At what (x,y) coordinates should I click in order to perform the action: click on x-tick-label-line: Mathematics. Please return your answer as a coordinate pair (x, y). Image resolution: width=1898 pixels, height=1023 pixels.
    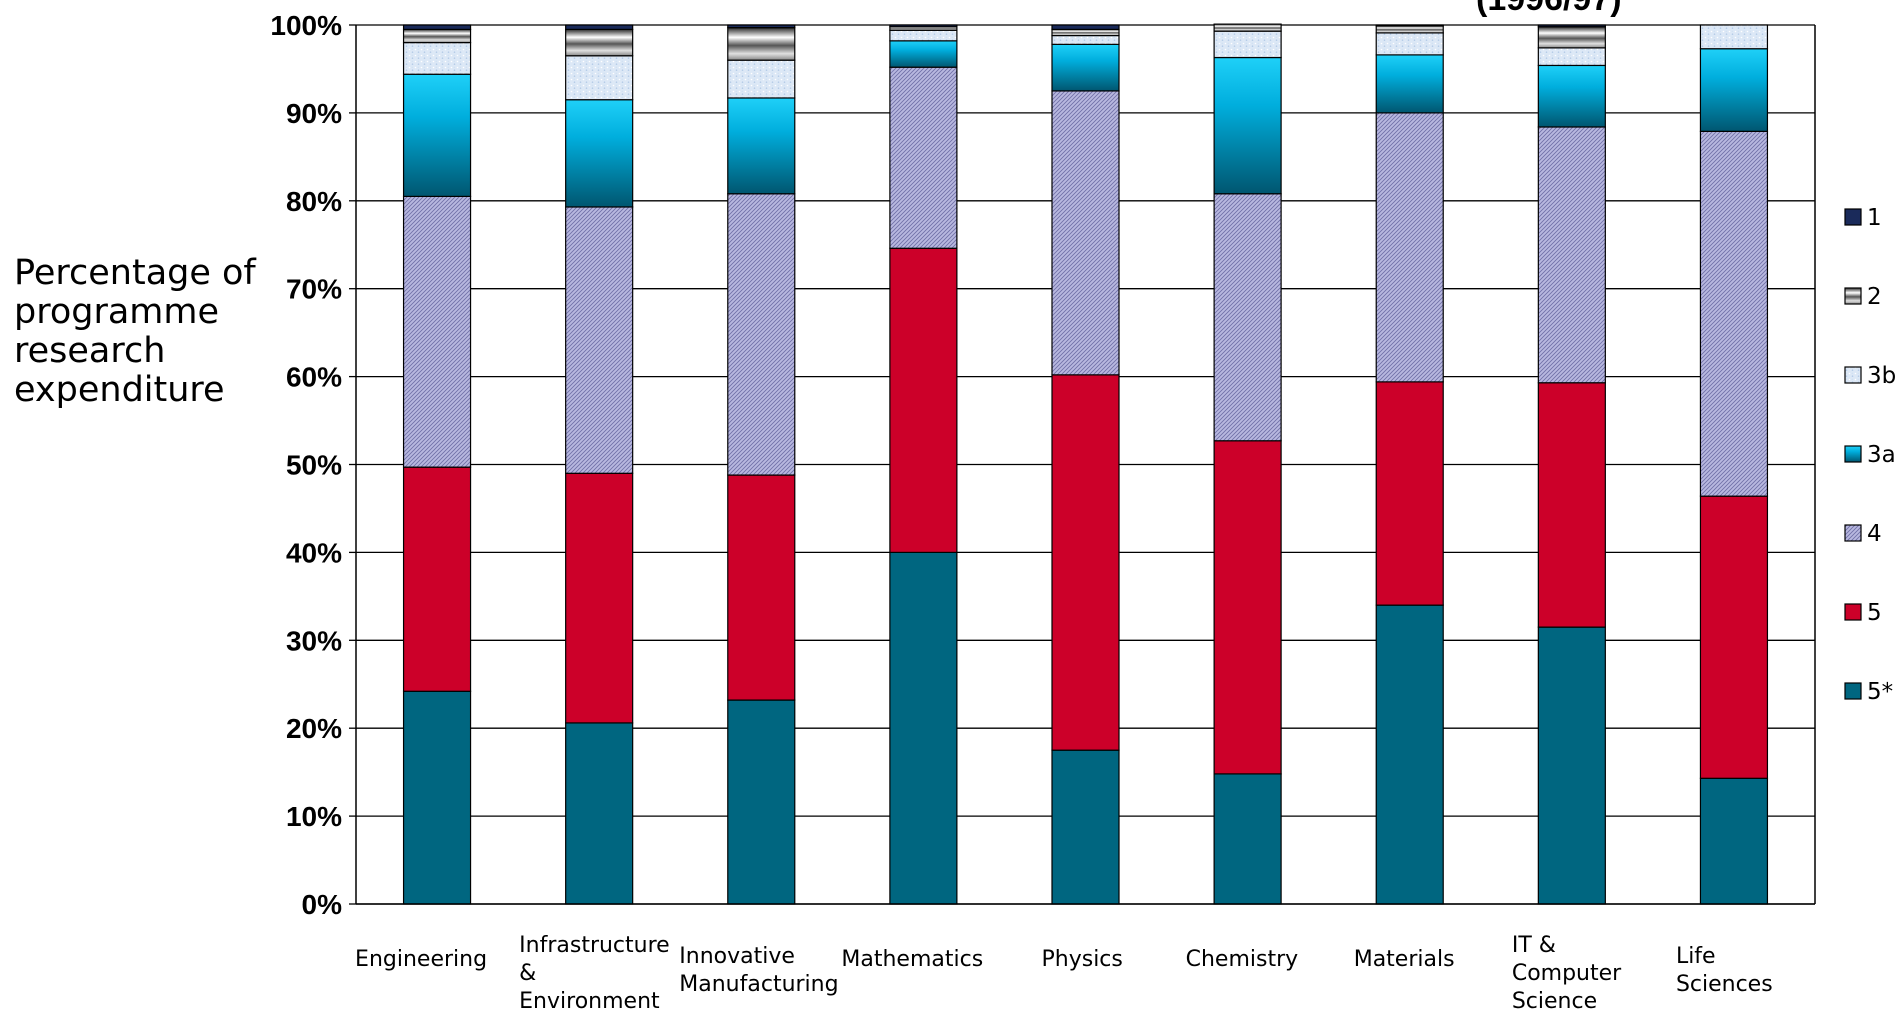
    Looking at the image, I should click on (912, 959).